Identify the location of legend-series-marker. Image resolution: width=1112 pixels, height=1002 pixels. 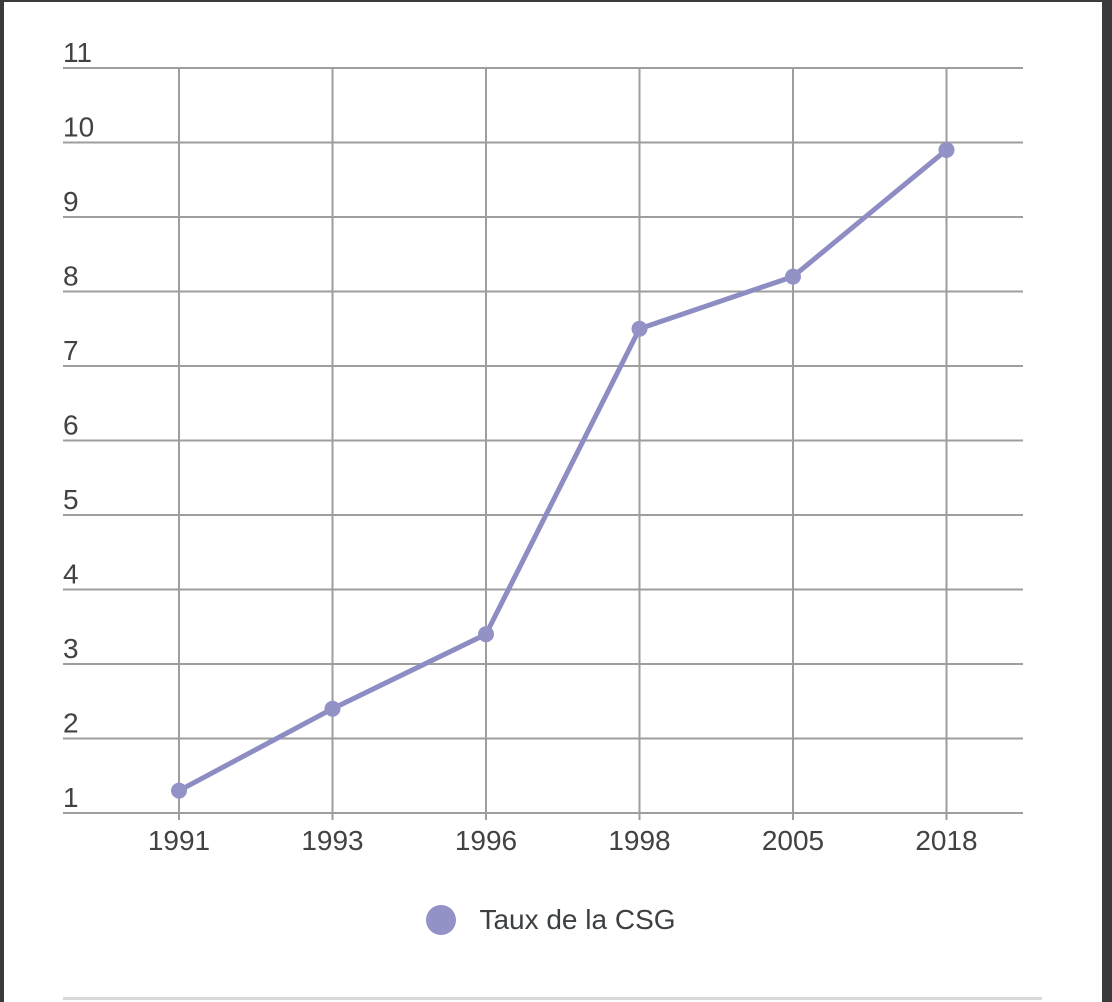
(441, 920).